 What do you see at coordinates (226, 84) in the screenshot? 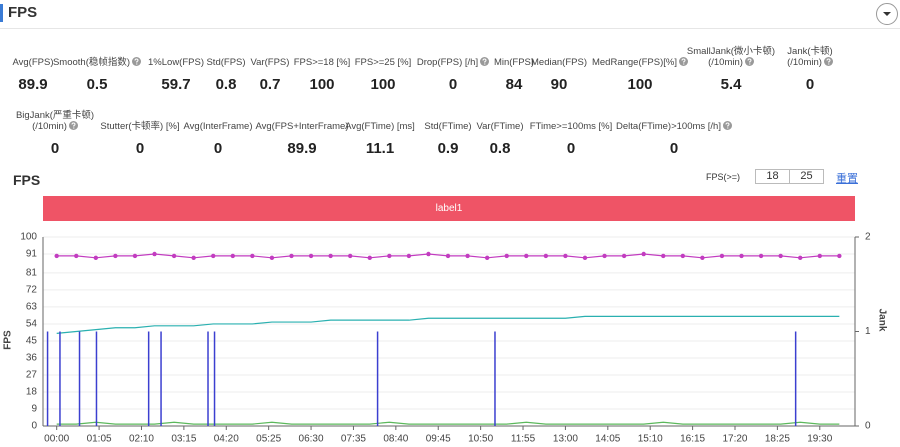
I see `metric-value: 0.8` at bounding box center [226, 84].